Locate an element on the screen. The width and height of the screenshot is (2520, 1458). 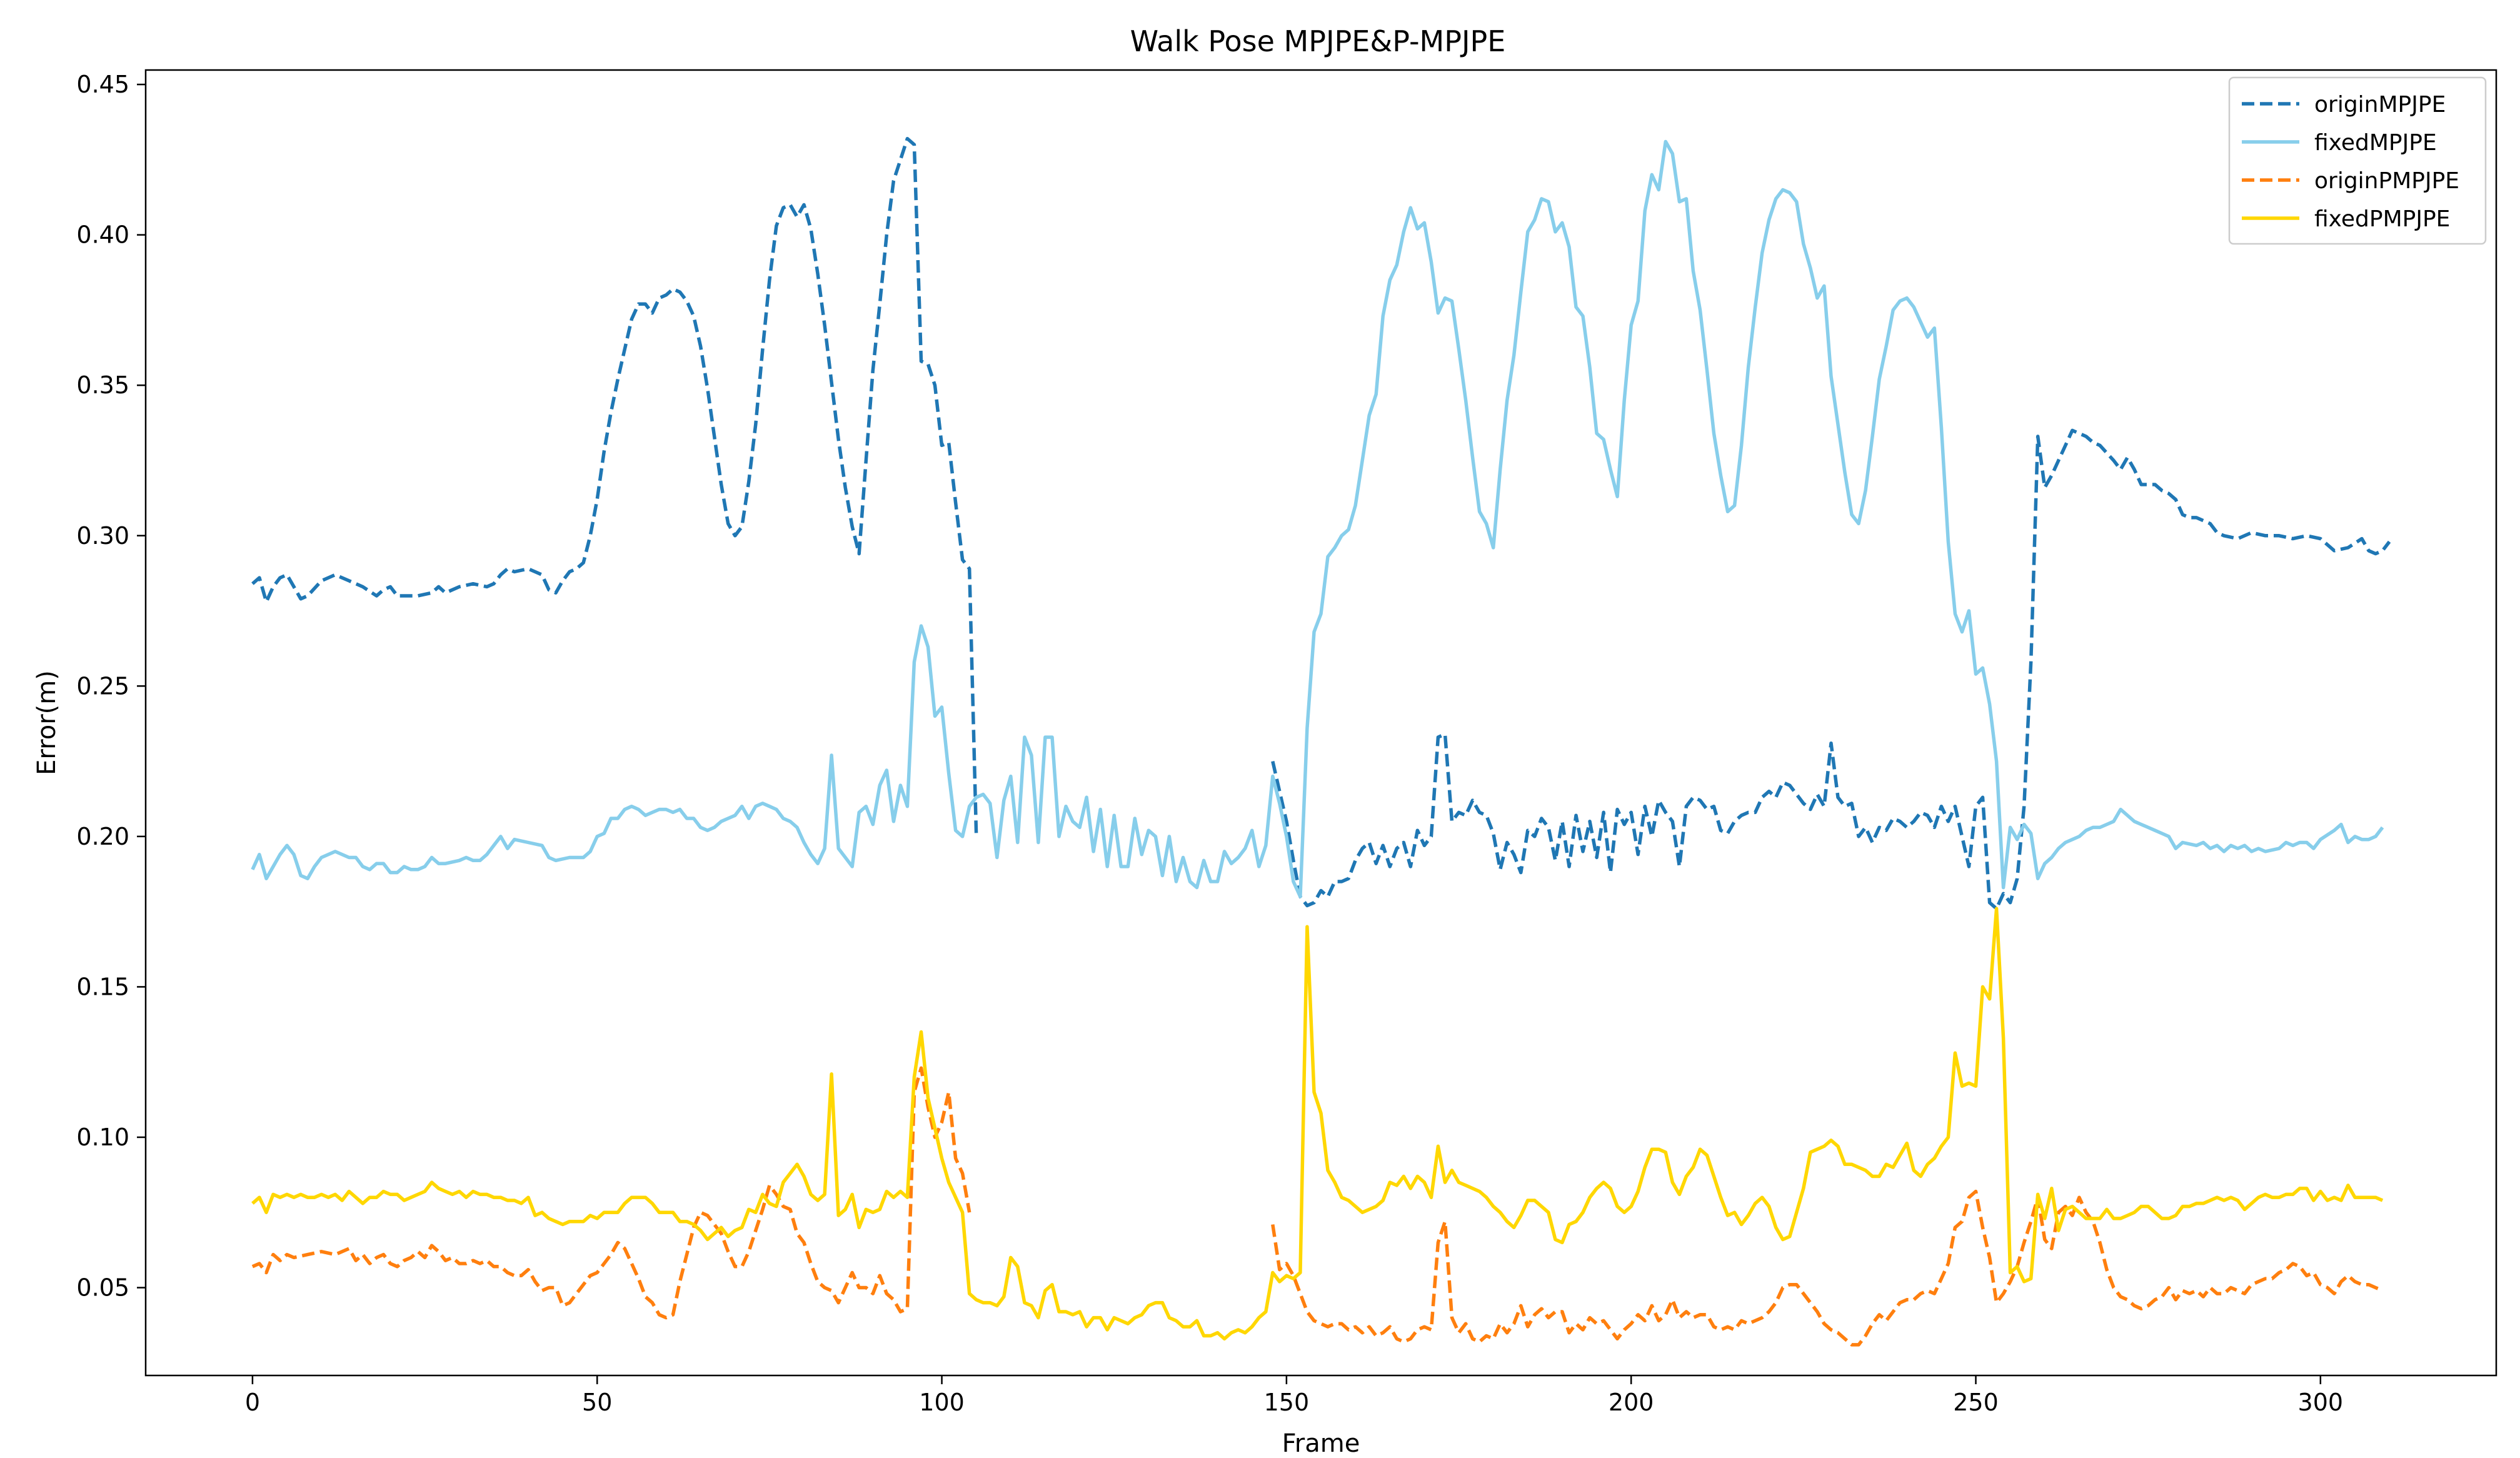
legend-label: fixedMPJPE is located at coordinates (2376, 143).